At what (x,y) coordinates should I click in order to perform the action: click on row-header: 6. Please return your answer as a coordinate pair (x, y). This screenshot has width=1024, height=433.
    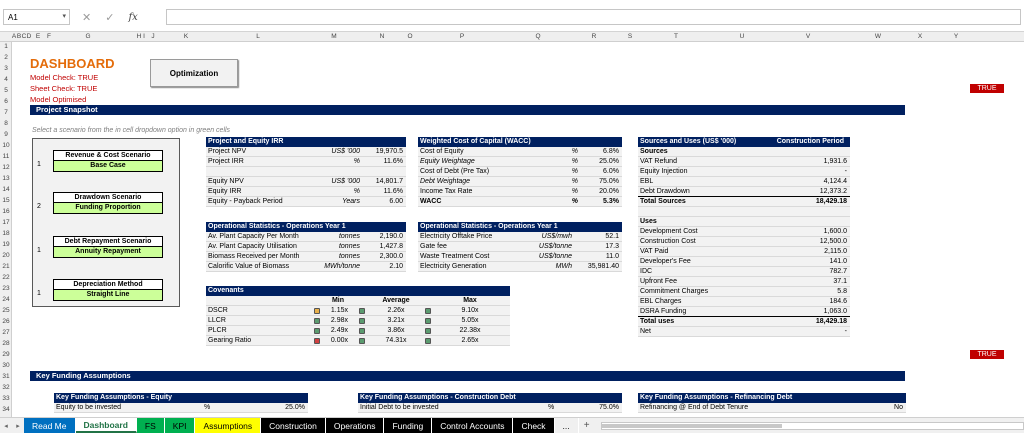
    Looking at the image, I should click on (6, 101).